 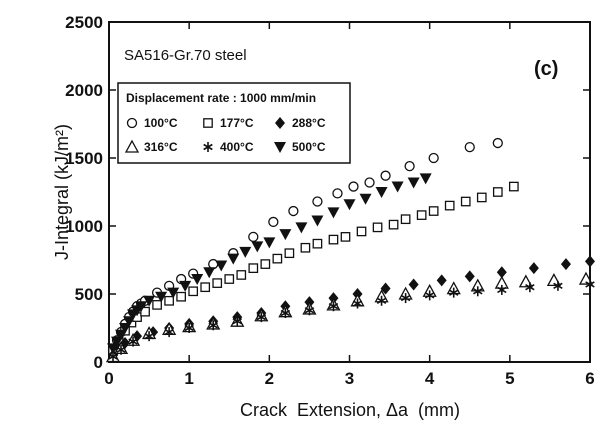 I want to click on y-tick-label-2: 1000, so click(x=84, y=226).